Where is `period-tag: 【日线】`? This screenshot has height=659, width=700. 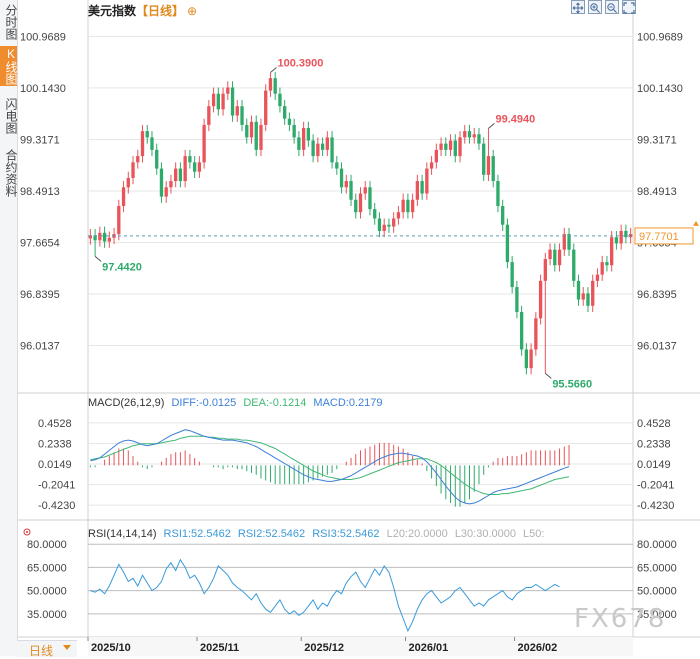
period-tag: 【日线】 is located at coordinates (160, 11).